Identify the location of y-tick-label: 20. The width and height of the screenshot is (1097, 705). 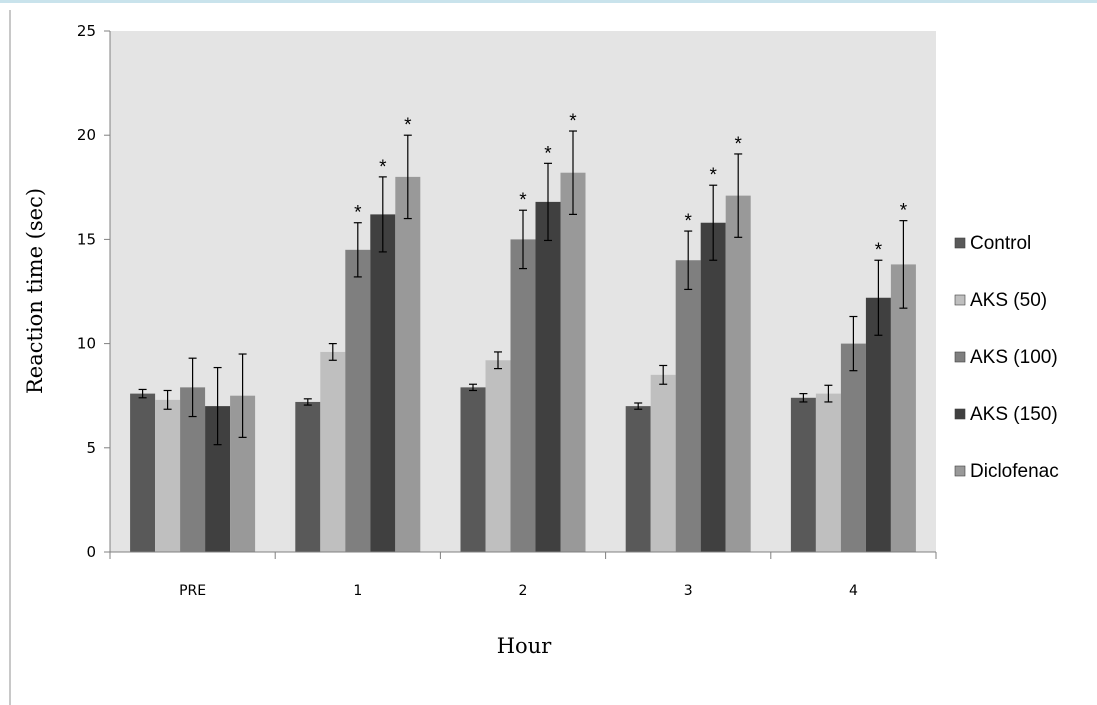
(86, 135).